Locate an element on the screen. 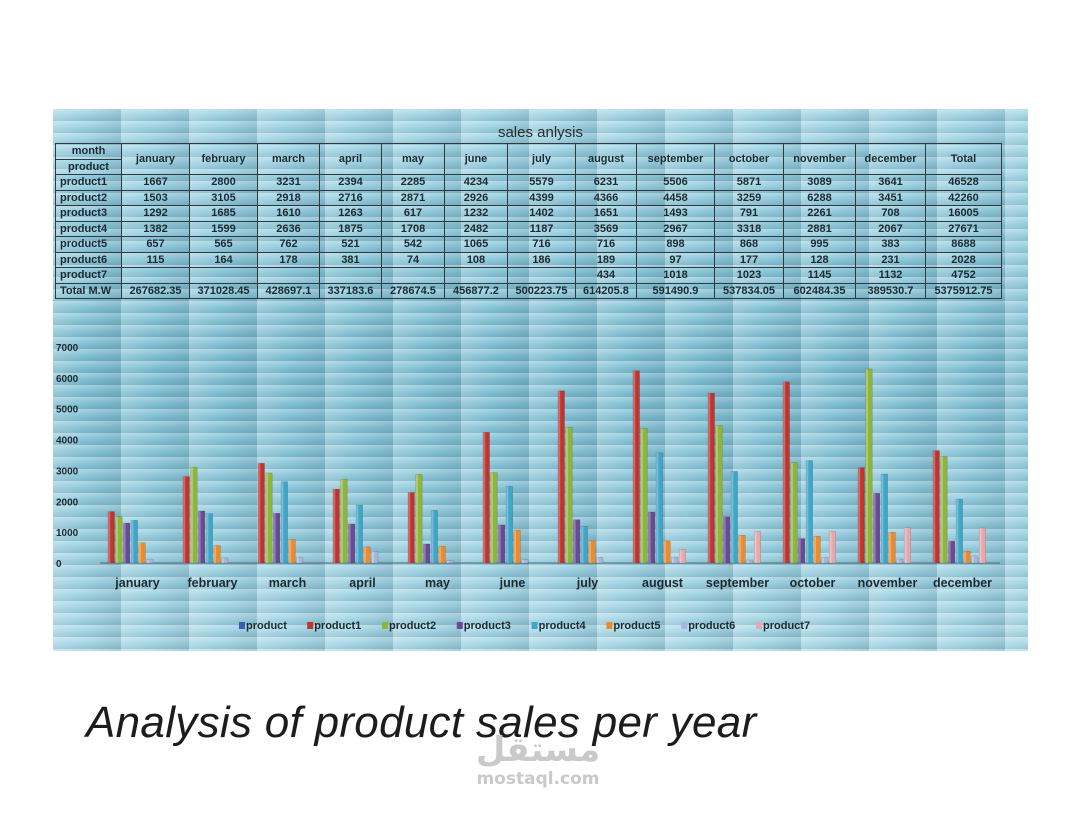  bar-product4-november is located at coordinates (884, 518).